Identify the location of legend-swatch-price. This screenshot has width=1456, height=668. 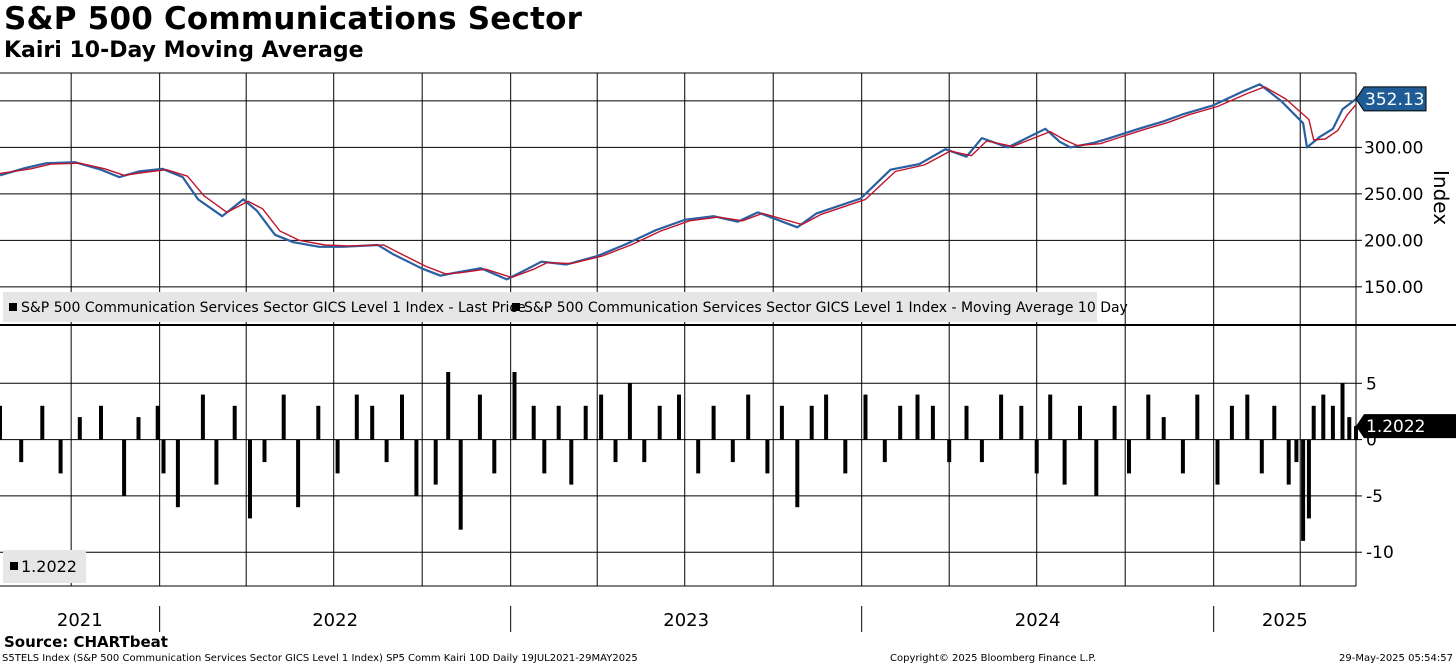
(13, 307).